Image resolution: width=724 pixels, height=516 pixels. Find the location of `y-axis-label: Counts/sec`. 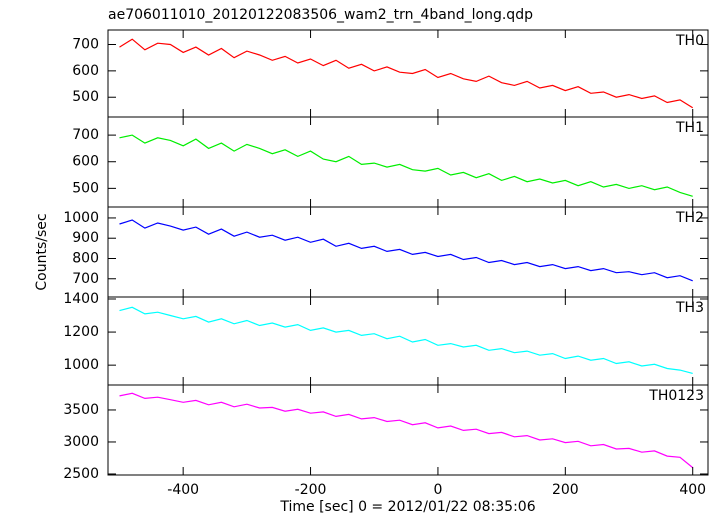

y-axis-label: Counts/sec is located at coordinates (42, 251).